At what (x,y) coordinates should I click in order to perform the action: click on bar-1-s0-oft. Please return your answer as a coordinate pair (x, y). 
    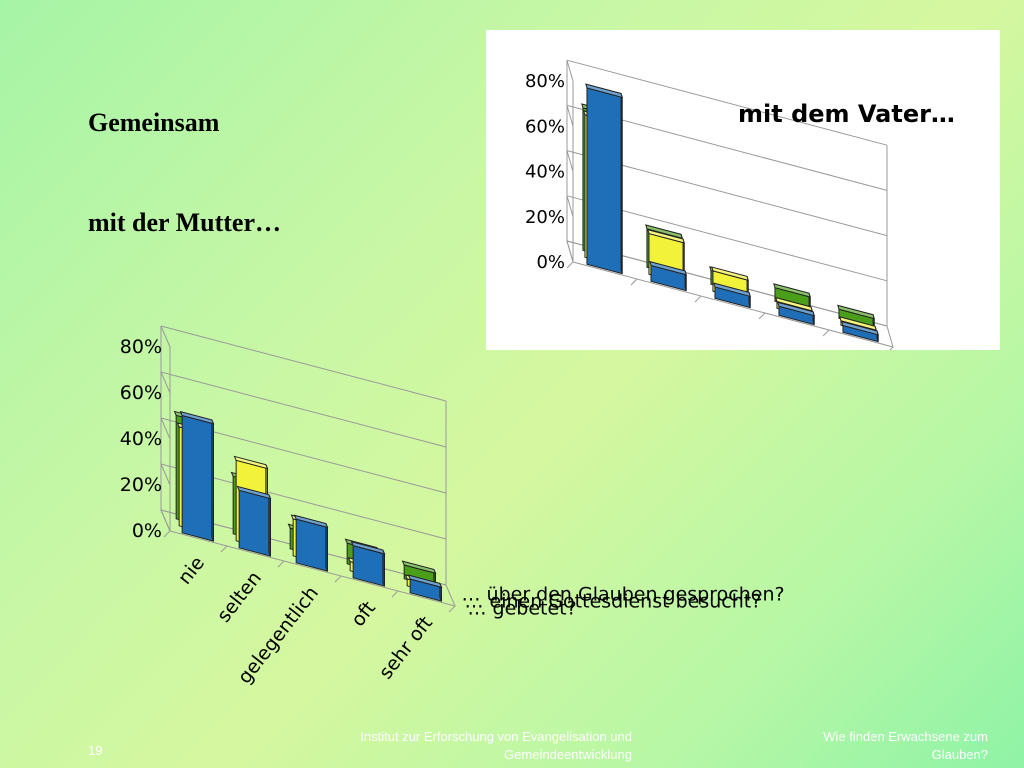
    Looking at the image, I should click on (796, 313).